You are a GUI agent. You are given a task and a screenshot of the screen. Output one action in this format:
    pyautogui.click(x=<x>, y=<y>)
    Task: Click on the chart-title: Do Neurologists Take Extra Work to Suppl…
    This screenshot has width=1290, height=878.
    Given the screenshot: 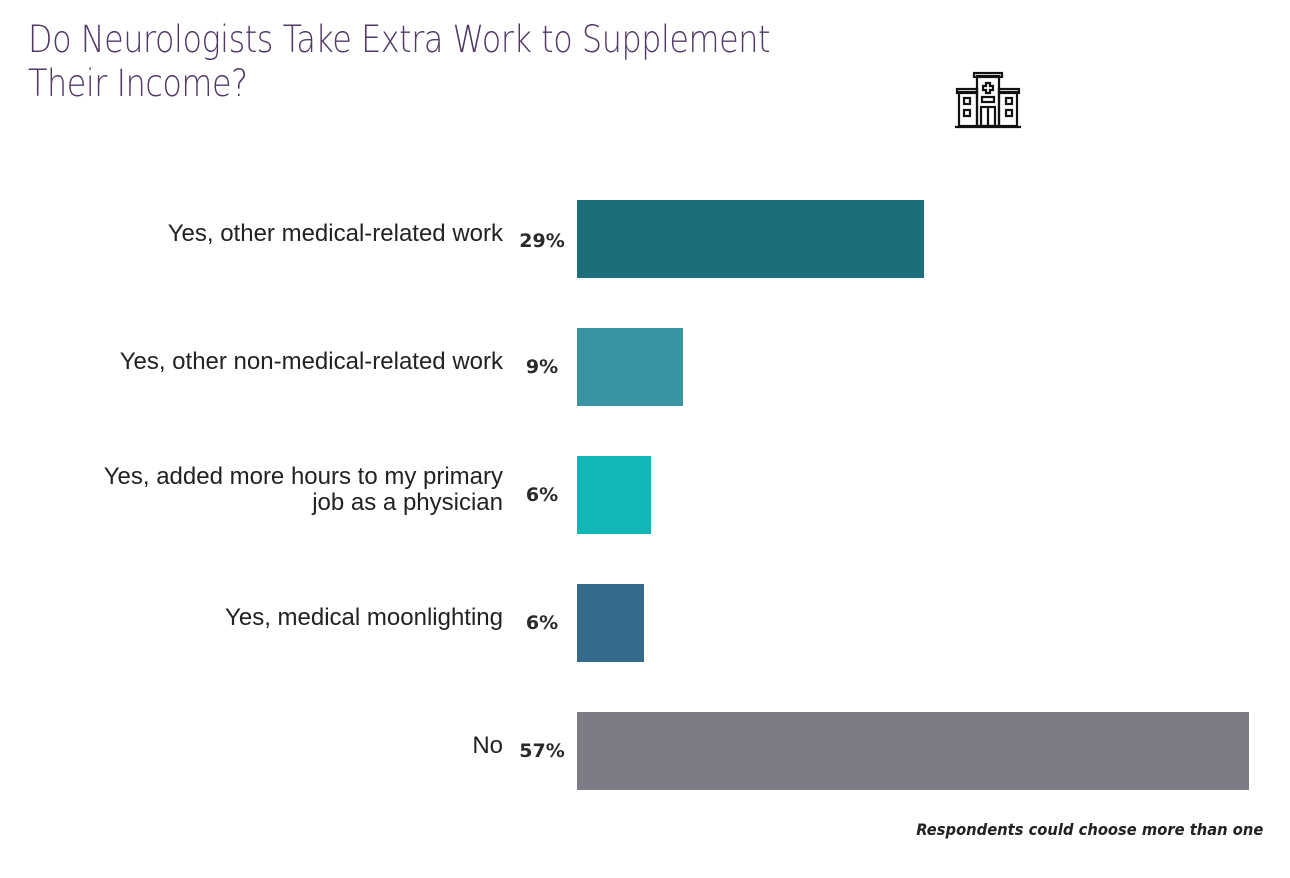 What is the action you would take?
    pyautogui.click(x=423, y=62)
    